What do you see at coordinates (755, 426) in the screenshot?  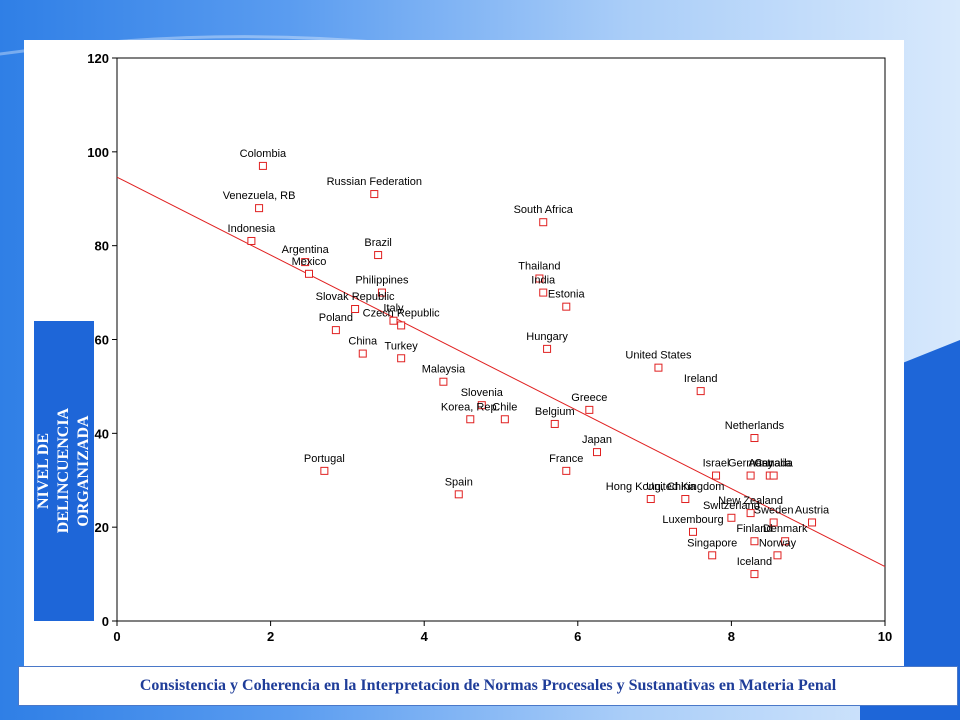 I see `point-label: Netherlands` at bounding box center [755, 426].